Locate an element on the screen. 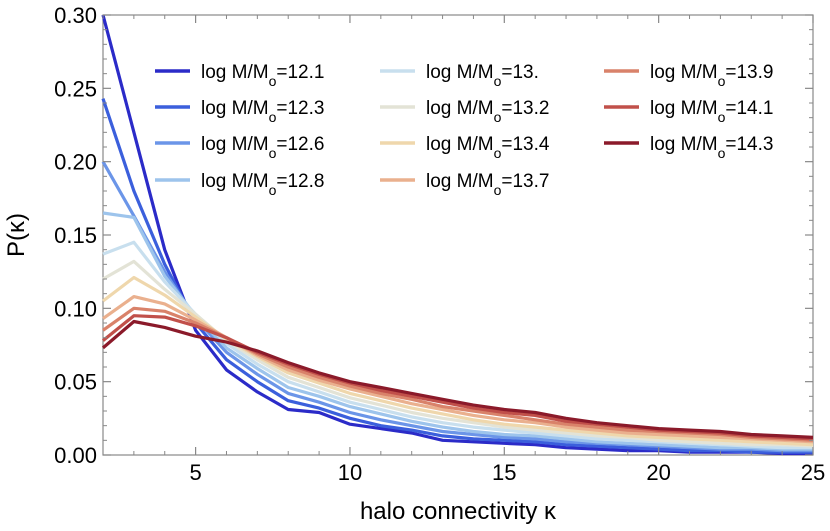 The width and height of the screenshot is (830, 531). legend-entry-1: log M/Mo=12.3 is located at coordinates (262, 111).